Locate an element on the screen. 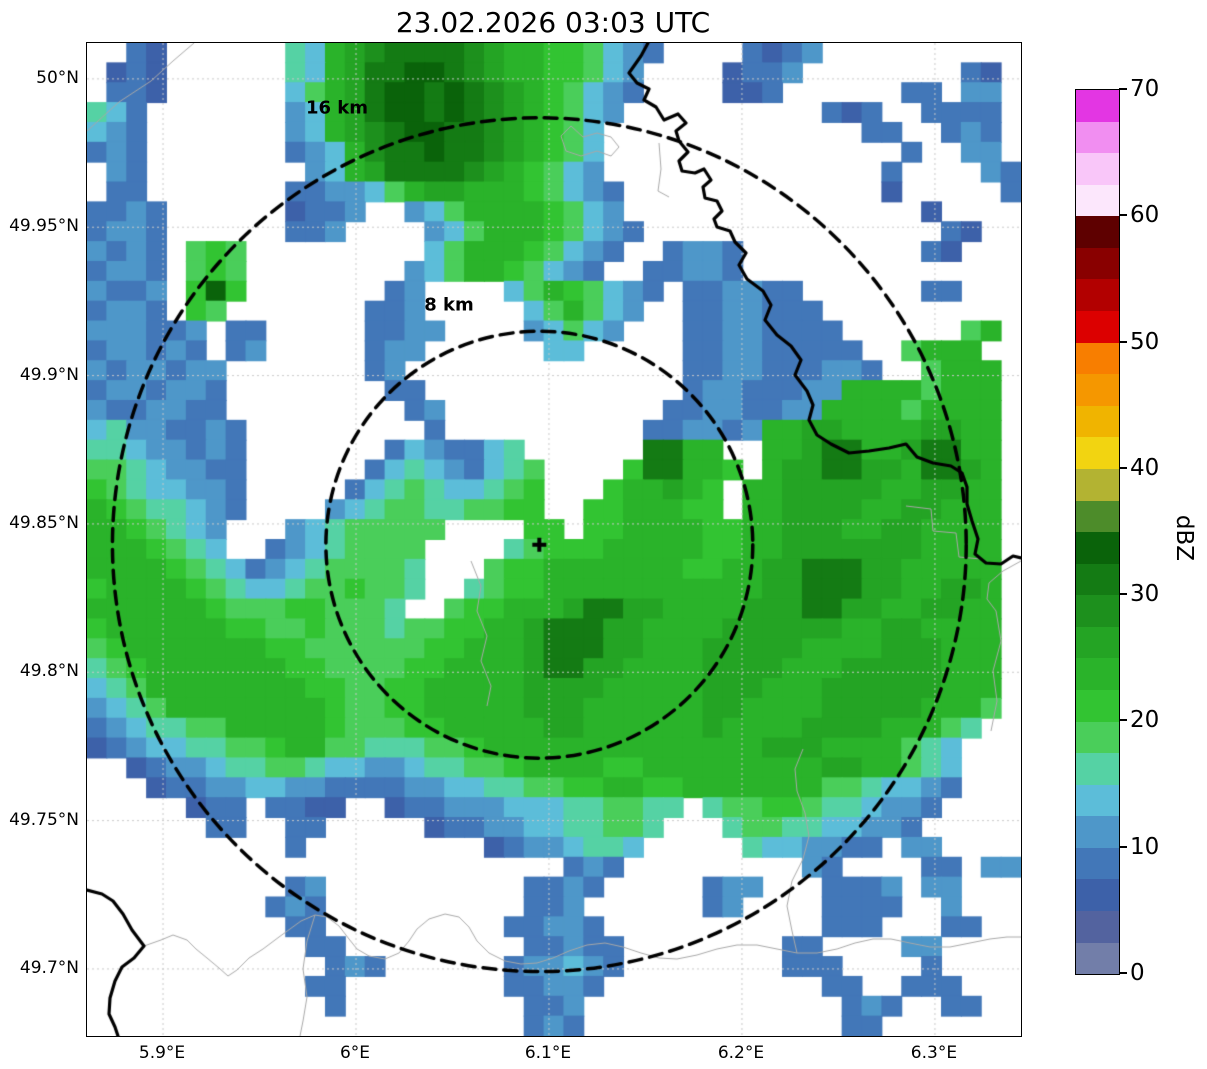 This screenshot has height=1069, width=1207. lat-tick-label: 49.95°N is located at coordinates (44, 226).